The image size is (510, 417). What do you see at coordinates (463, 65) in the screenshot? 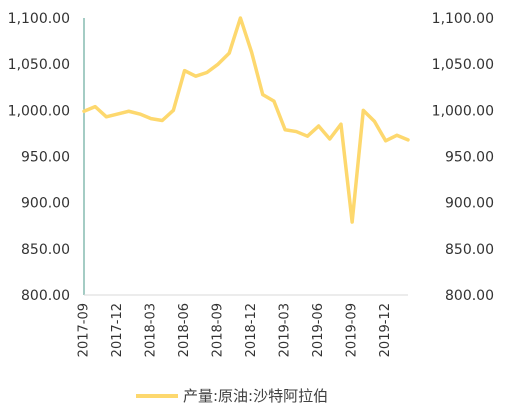
I see `right-y-tick-label: 1,050.00` at bounding box center [463, 65].